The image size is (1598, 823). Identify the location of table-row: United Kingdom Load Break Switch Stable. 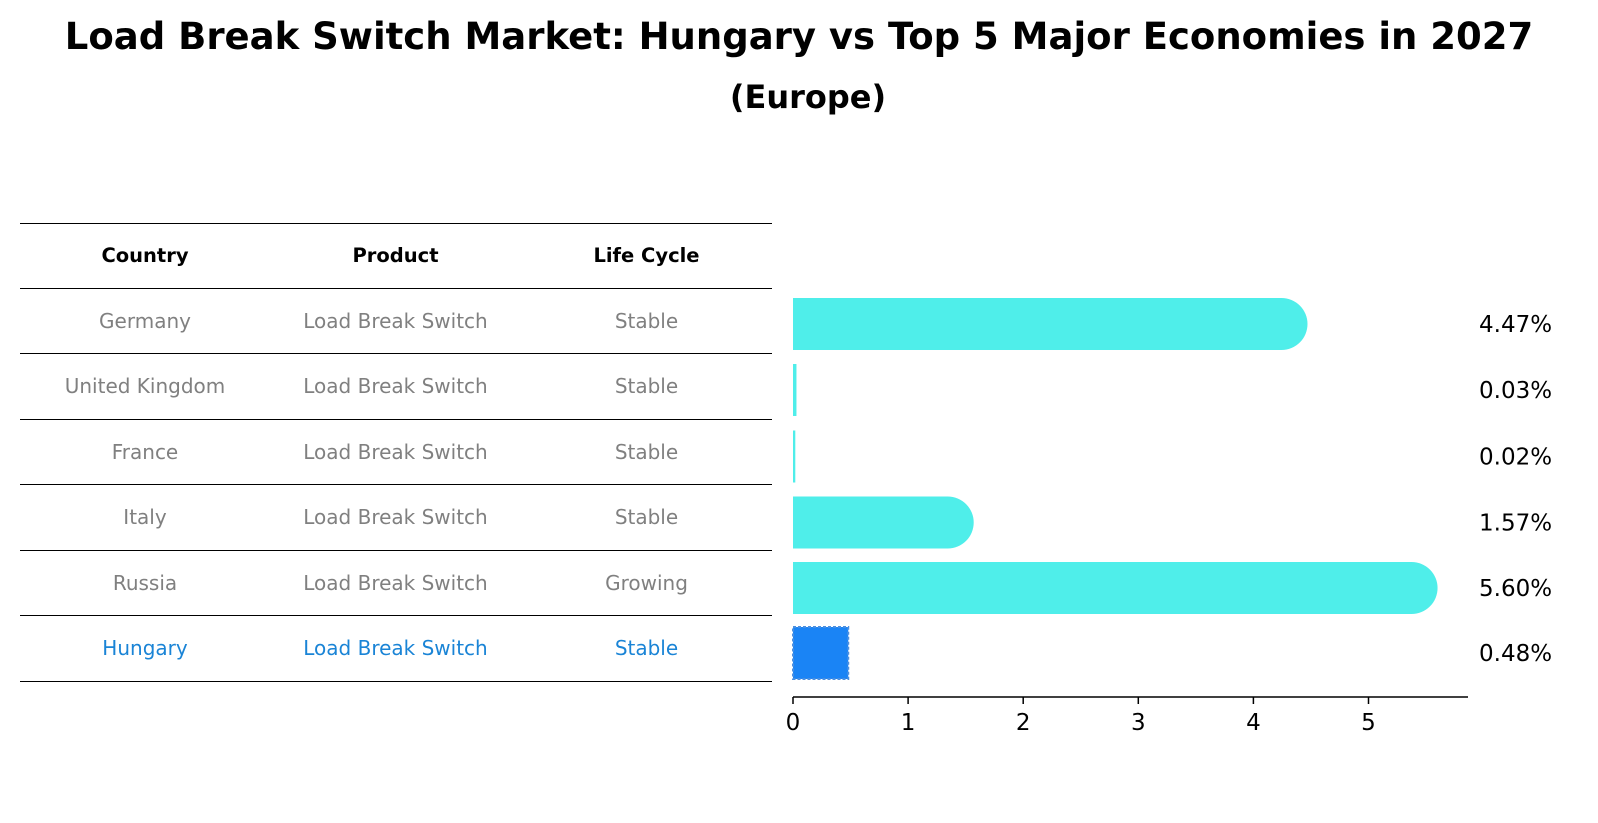
(396, 387).